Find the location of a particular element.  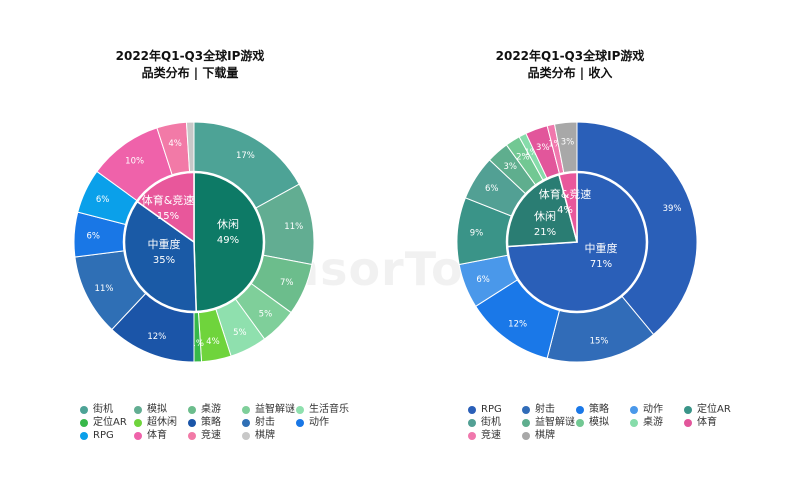

outer-slice-label: 10% is located at coordinates (134, 161).